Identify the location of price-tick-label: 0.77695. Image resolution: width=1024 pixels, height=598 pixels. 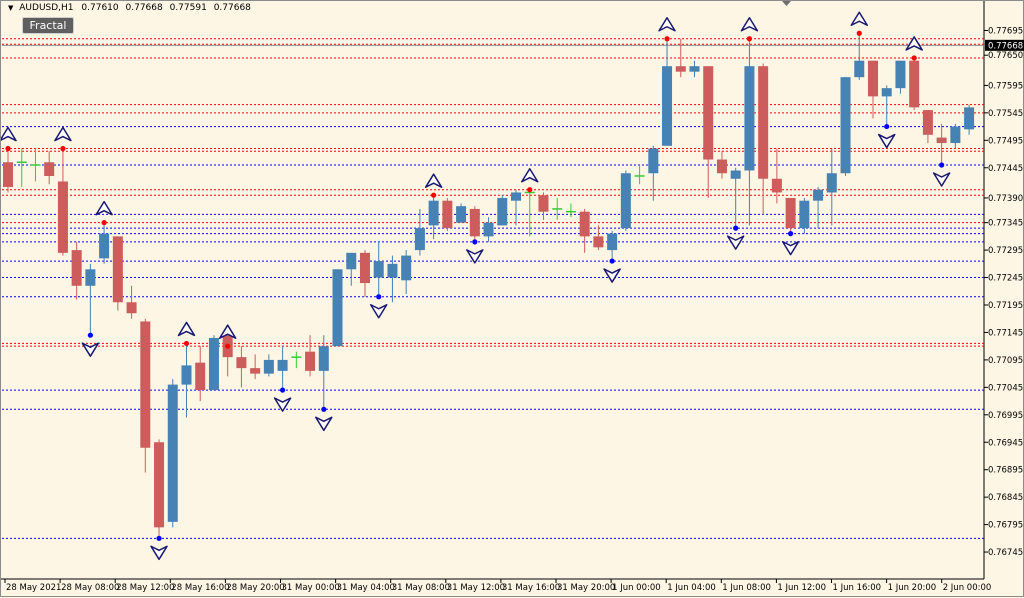
(1005, 32).